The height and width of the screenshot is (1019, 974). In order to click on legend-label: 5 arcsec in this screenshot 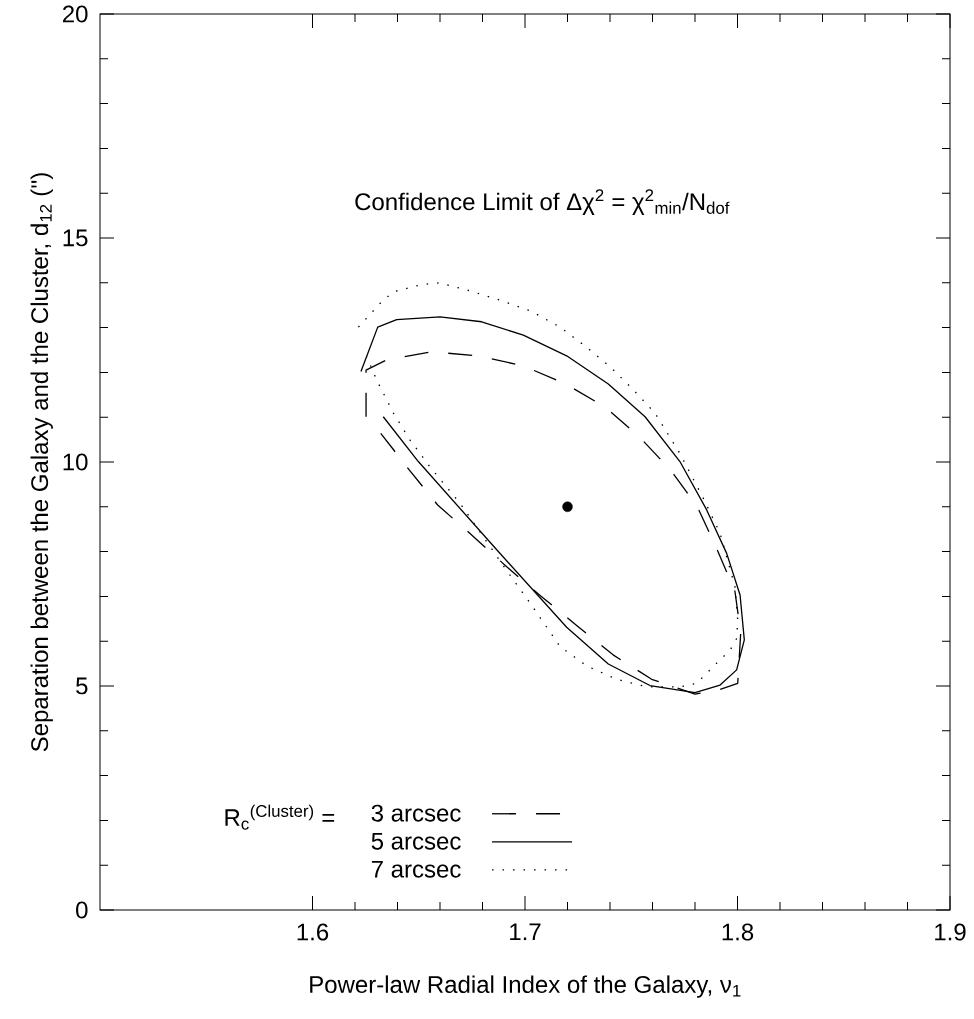, I will do `click(416, 841)`.